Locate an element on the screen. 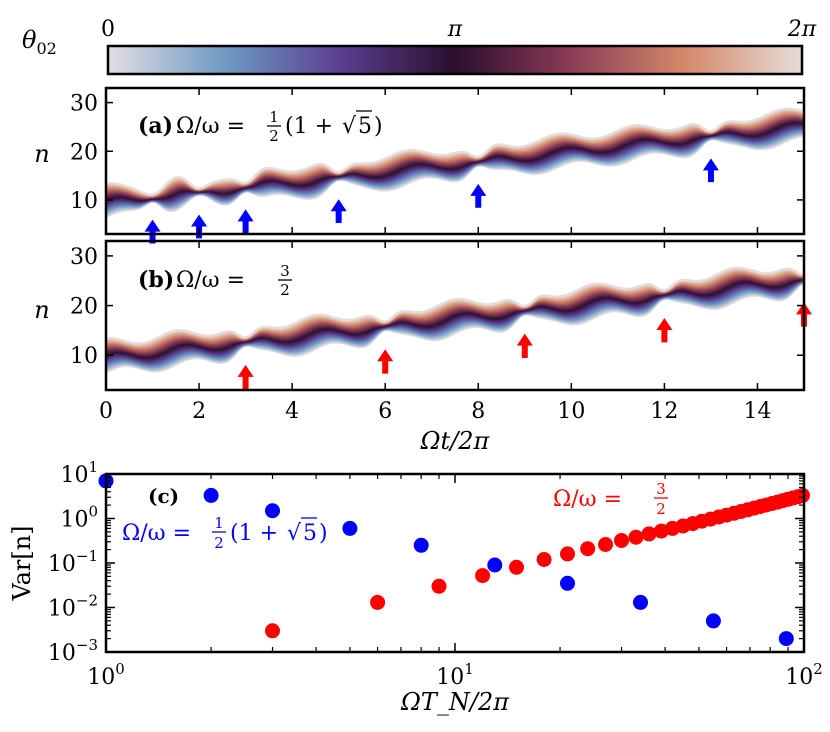 This screenshot has width=830, height=732. xtick-label-0: 0 is located at coordinates (106, 411).